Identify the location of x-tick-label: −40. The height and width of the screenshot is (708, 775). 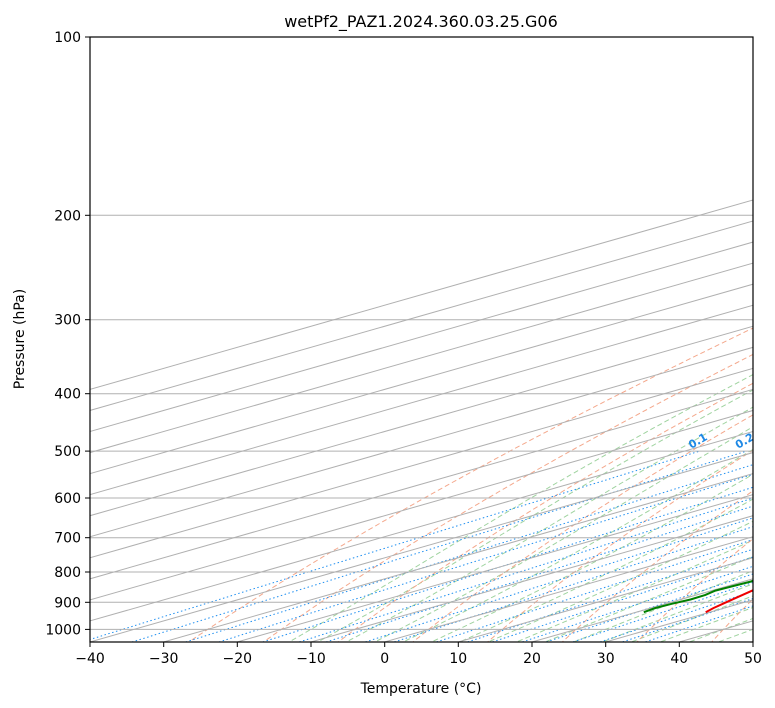
(90, 659).